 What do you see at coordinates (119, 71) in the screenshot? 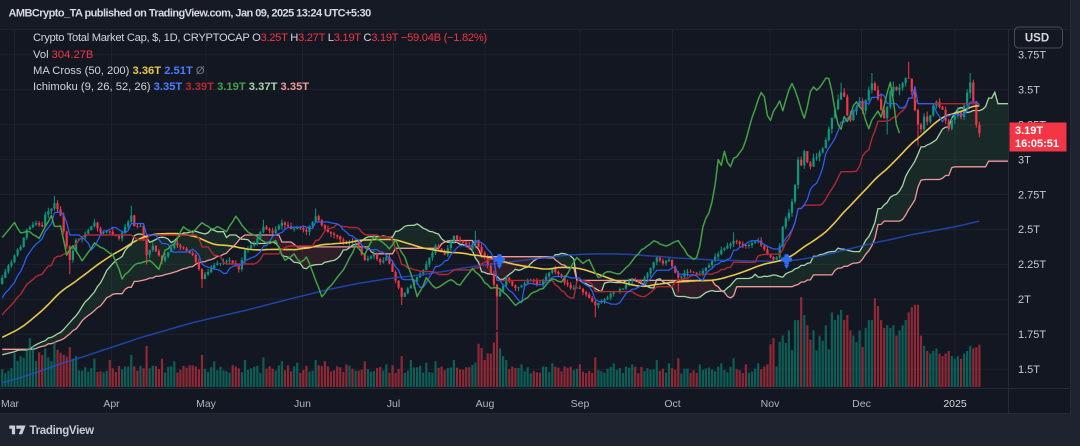
I see `svg-text:MA Cross (50, 200) 3.36T 2.51T: MA Cross (50, 200) 3.36T 2.51T Ø` at bounding box center [119, 71].